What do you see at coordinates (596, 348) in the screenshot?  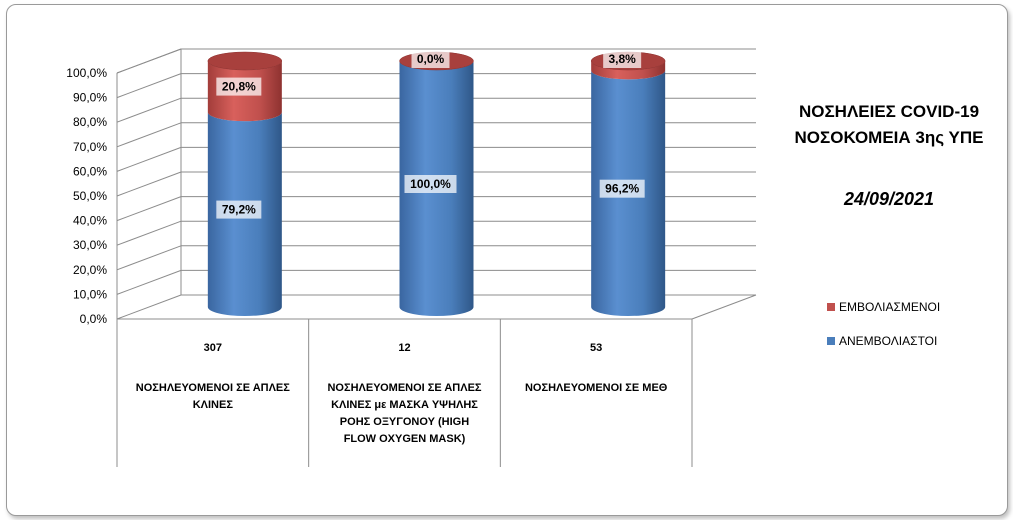 I see `category-total: 53` at bounding box center [596, 348].